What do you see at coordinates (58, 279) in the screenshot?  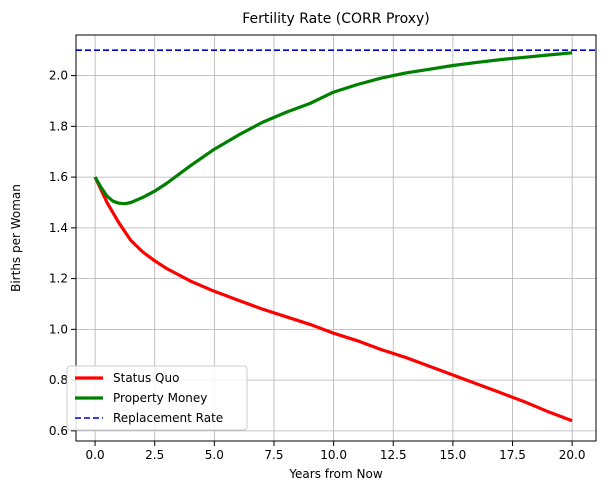 I see `y-tick-label: 1.2` at bounding box center [58, 279].